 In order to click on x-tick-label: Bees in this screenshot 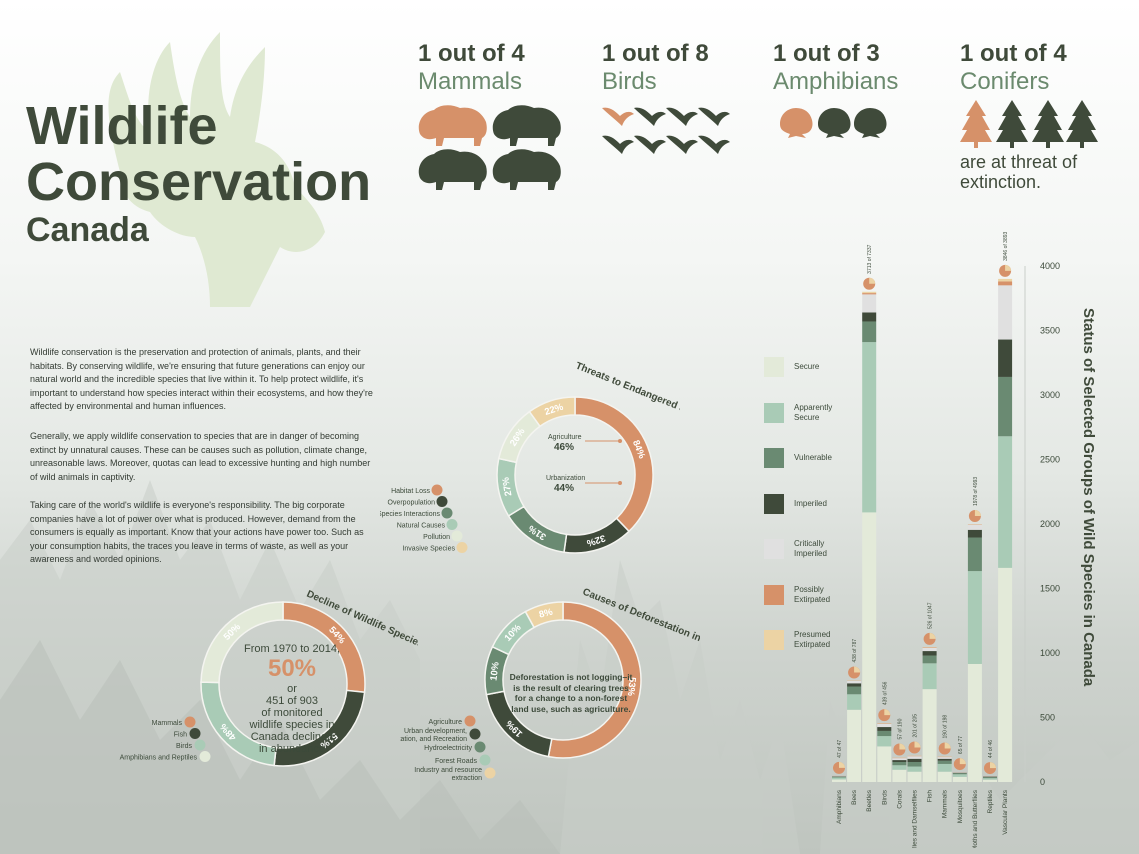, I will do `click(854, 797)`.